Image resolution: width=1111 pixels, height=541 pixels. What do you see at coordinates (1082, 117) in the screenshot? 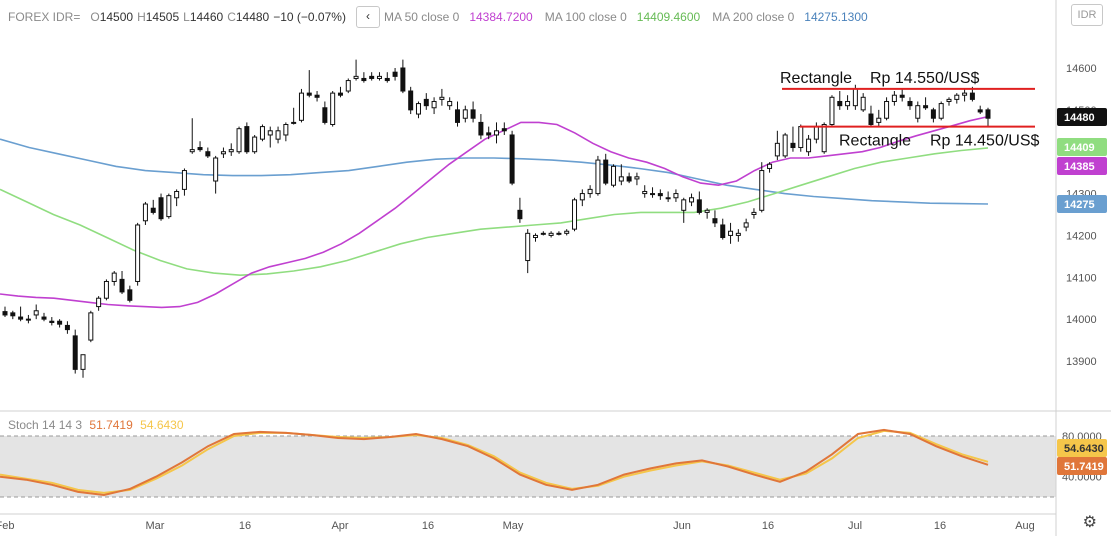
I see `price-axis-label: 14480` at bounding box center [1082, 117].